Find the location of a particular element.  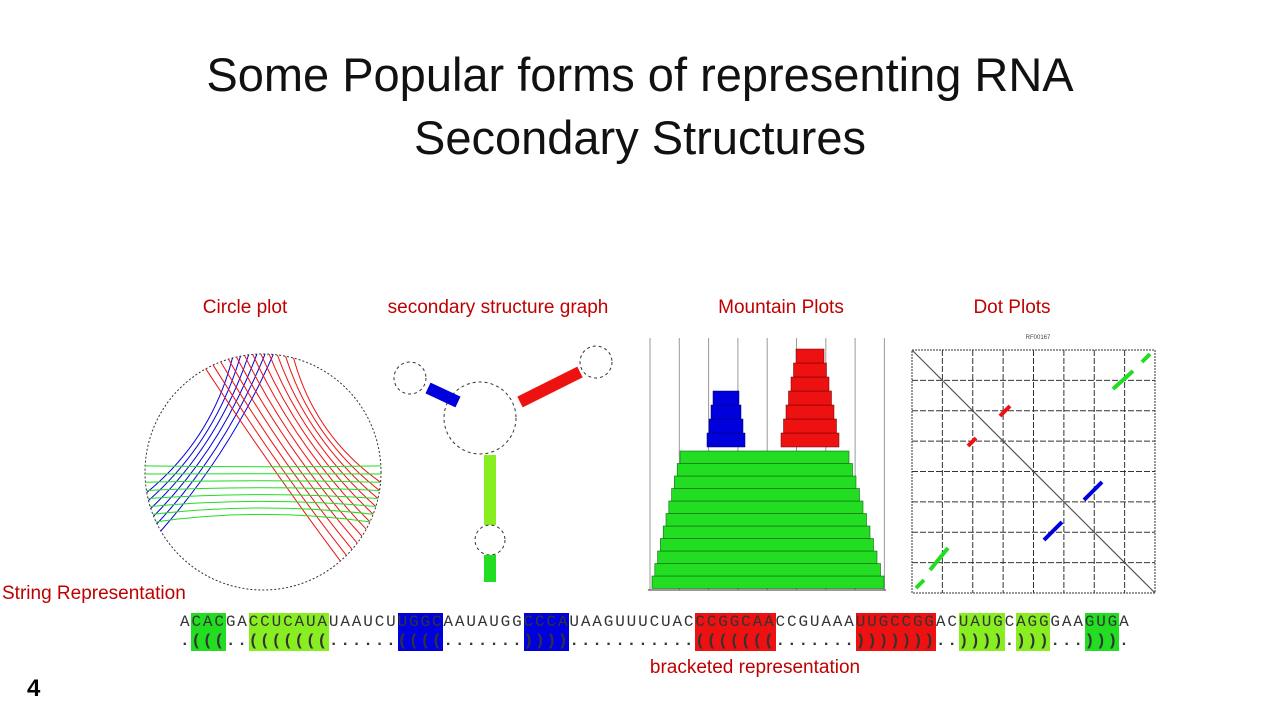

sequence-segment: GUG))) is located at coordinates (1102, 632).